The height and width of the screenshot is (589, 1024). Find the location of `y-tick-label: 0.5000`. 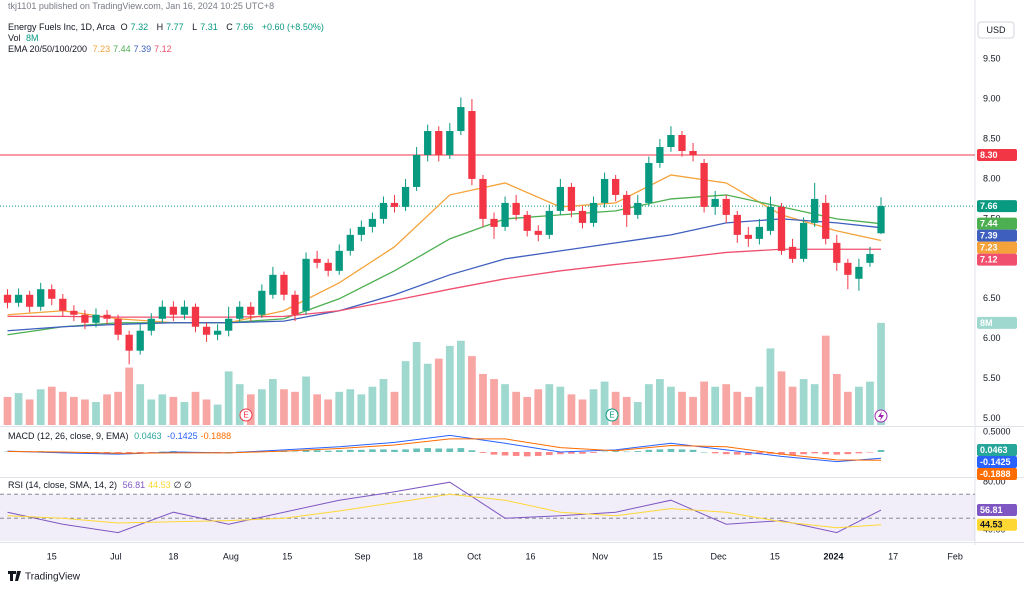

y-tick-label: 0.5000 is located at coordinates (997, 431).